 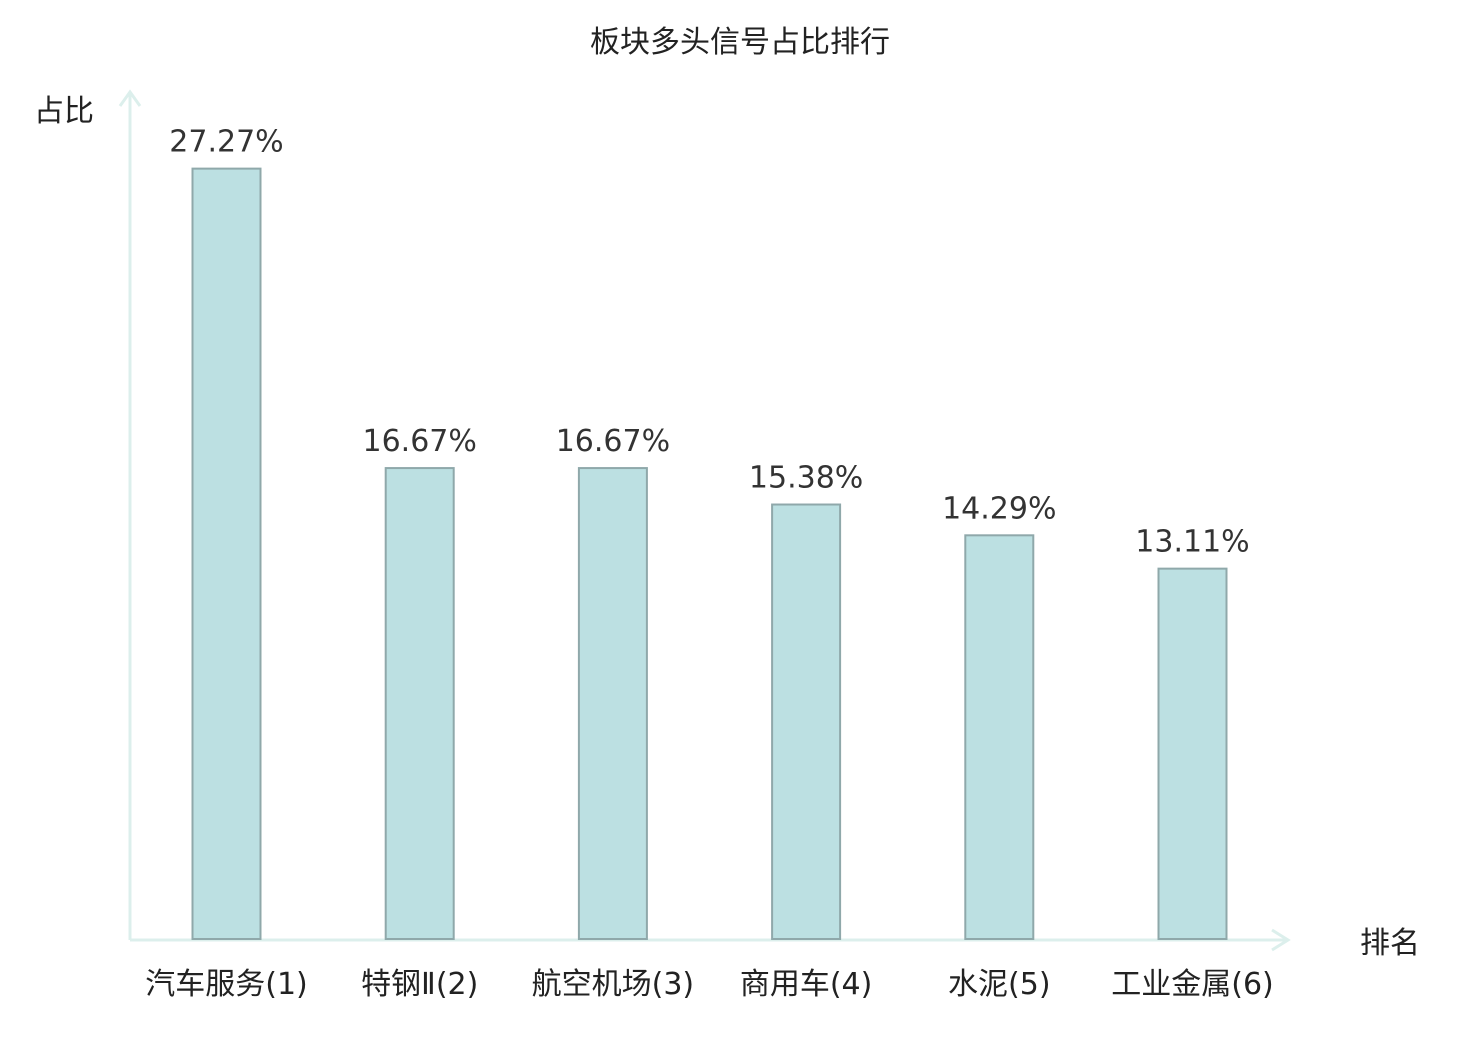 What do you see at coordinates (1390, 943) in the screenshot?
I see `x-axis-label: 排名` at bounding box center [1390, 943].